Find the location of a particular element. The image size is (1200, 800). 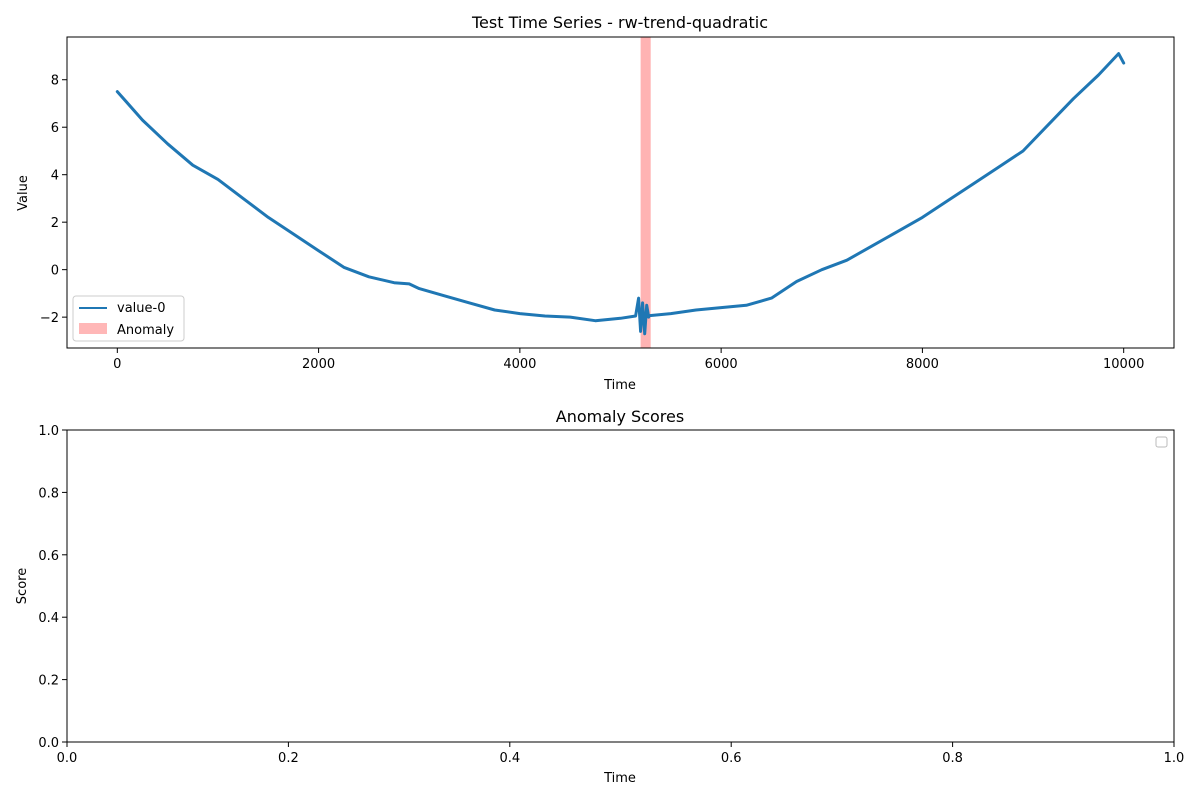

anomaly-scores-x-label: Time is located at coordinates (619, 778).